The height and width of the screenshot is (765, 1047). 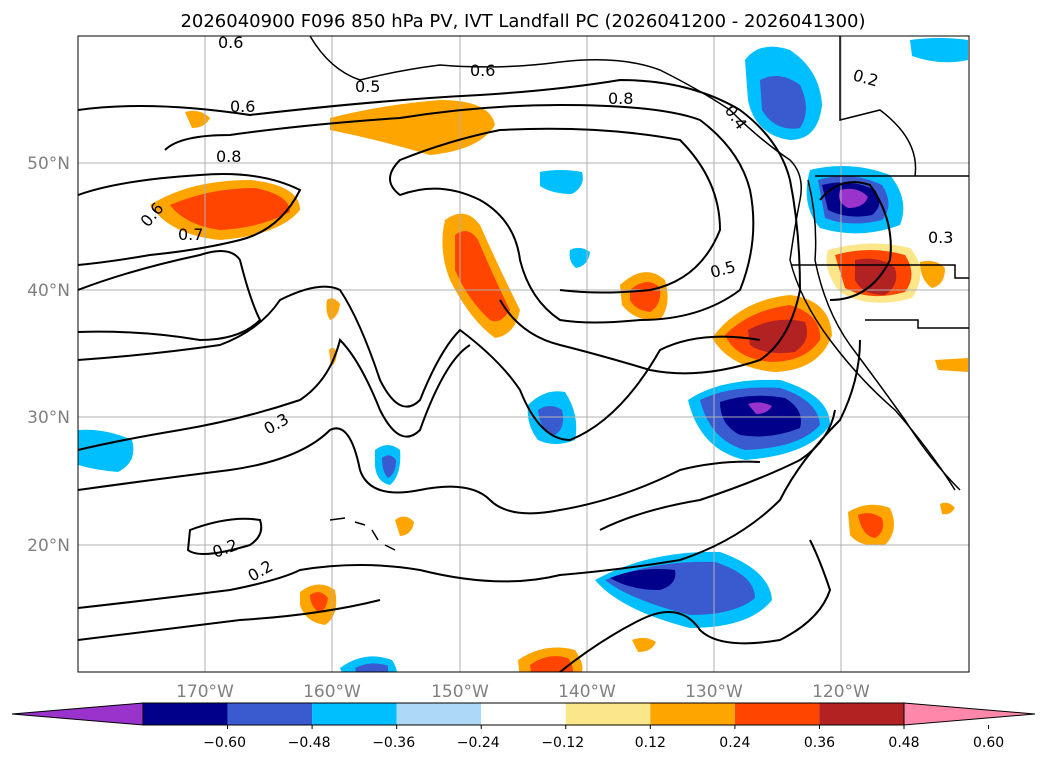 What do you see at coordinates (478, 743) in the screenshot?
I see `colorbar-tick-label: −0.24` at bounding box center [478, 743].